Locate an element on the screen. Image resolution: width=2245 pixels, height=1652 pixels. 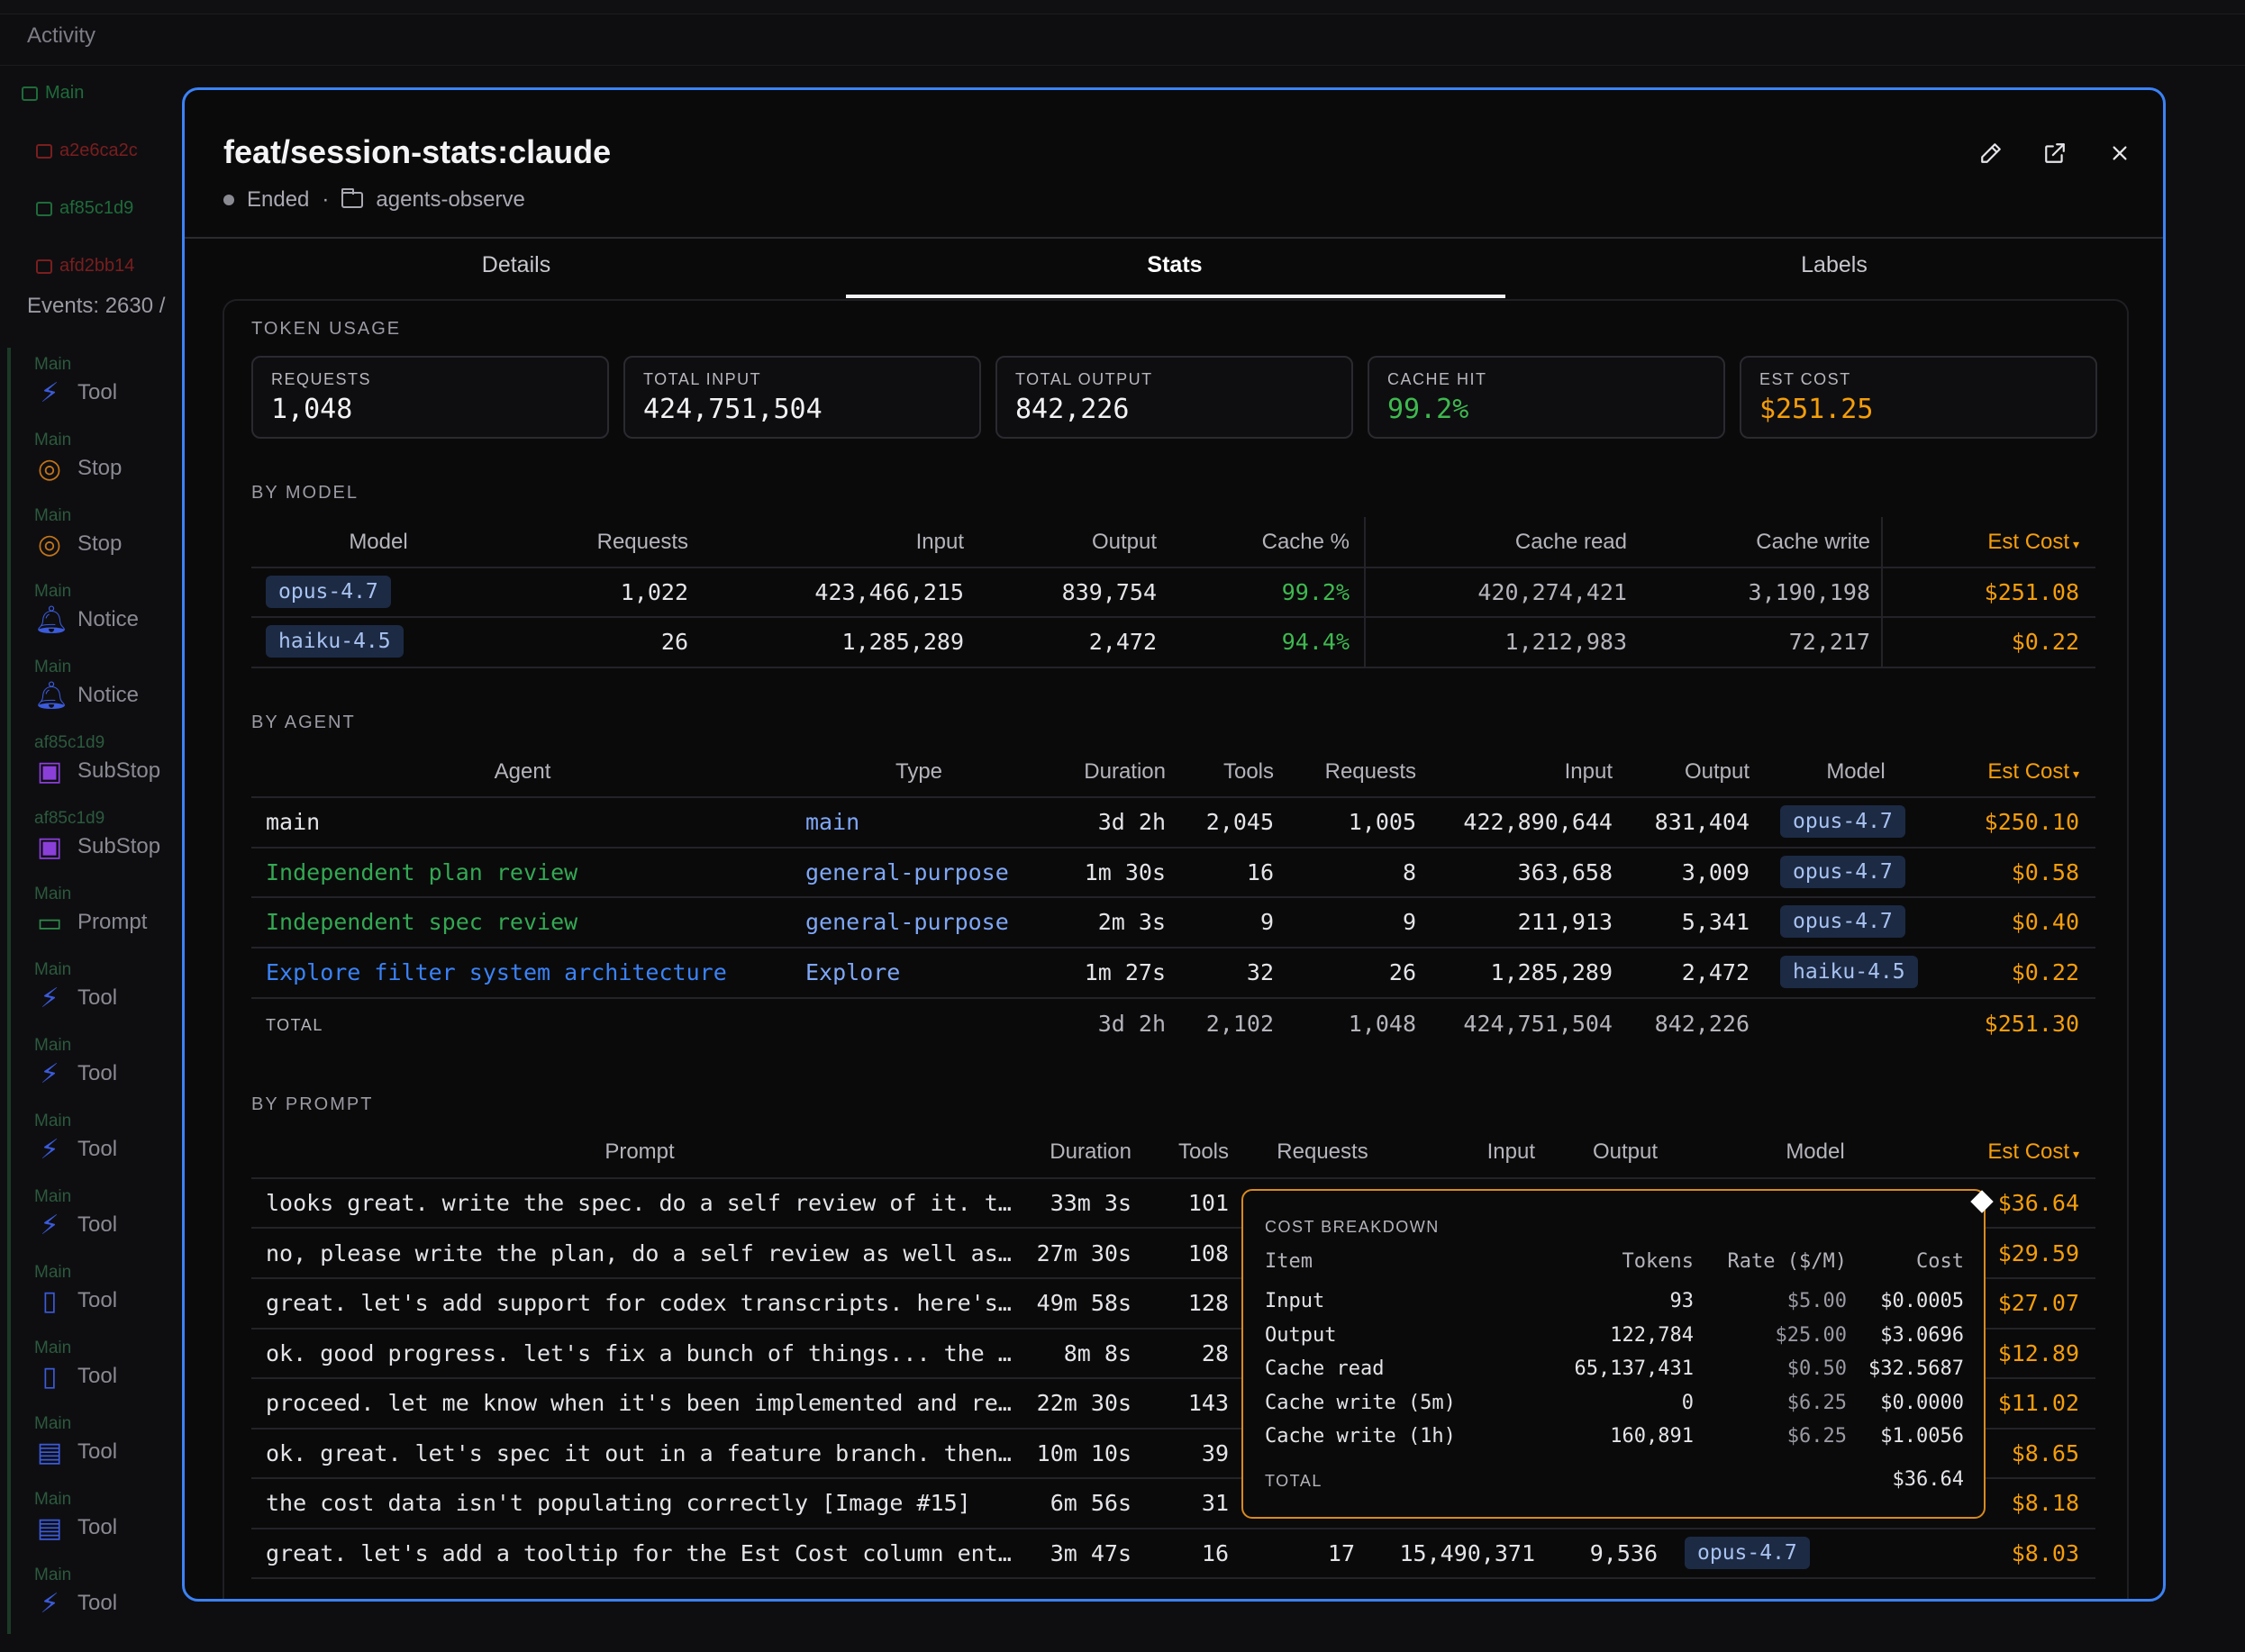
tree-item: afd2bb14 is located at coordinates (85, 266).